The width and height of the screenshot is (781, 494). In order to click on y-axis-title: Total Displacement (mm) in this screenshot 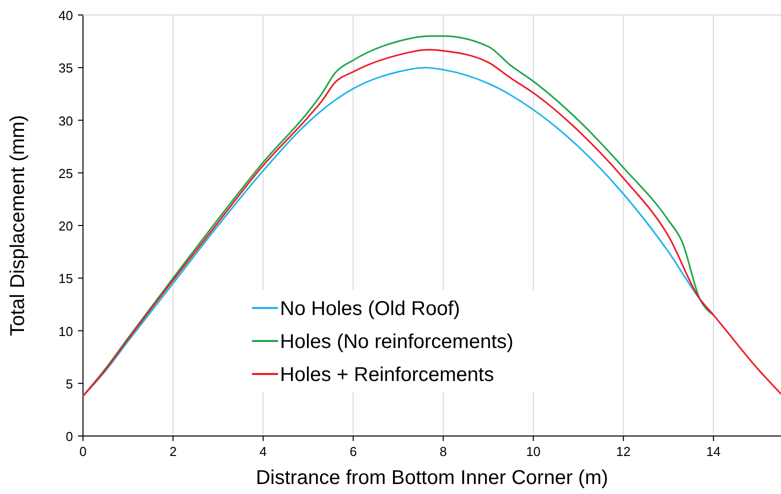, I will do `click(18, 225)`.